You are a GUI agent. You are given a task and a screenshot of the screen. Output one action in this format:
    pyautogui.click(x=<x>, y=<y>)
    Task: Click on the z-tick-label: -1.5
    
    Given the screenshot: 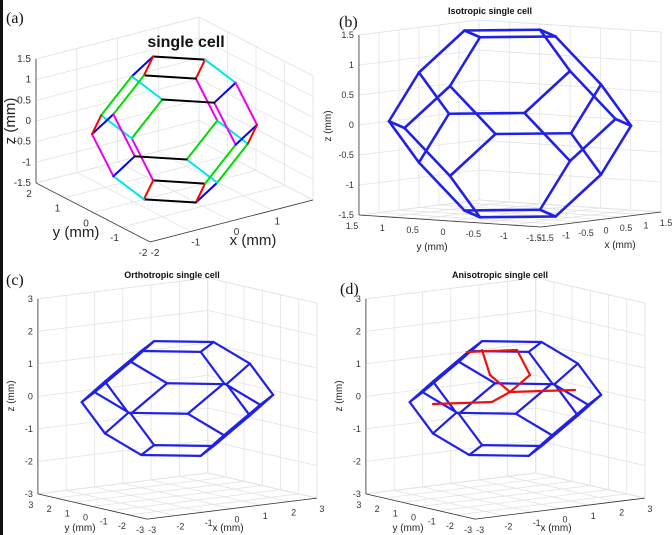 What is the action you would take?
    pyautogui.click(x=23, y=183)
    